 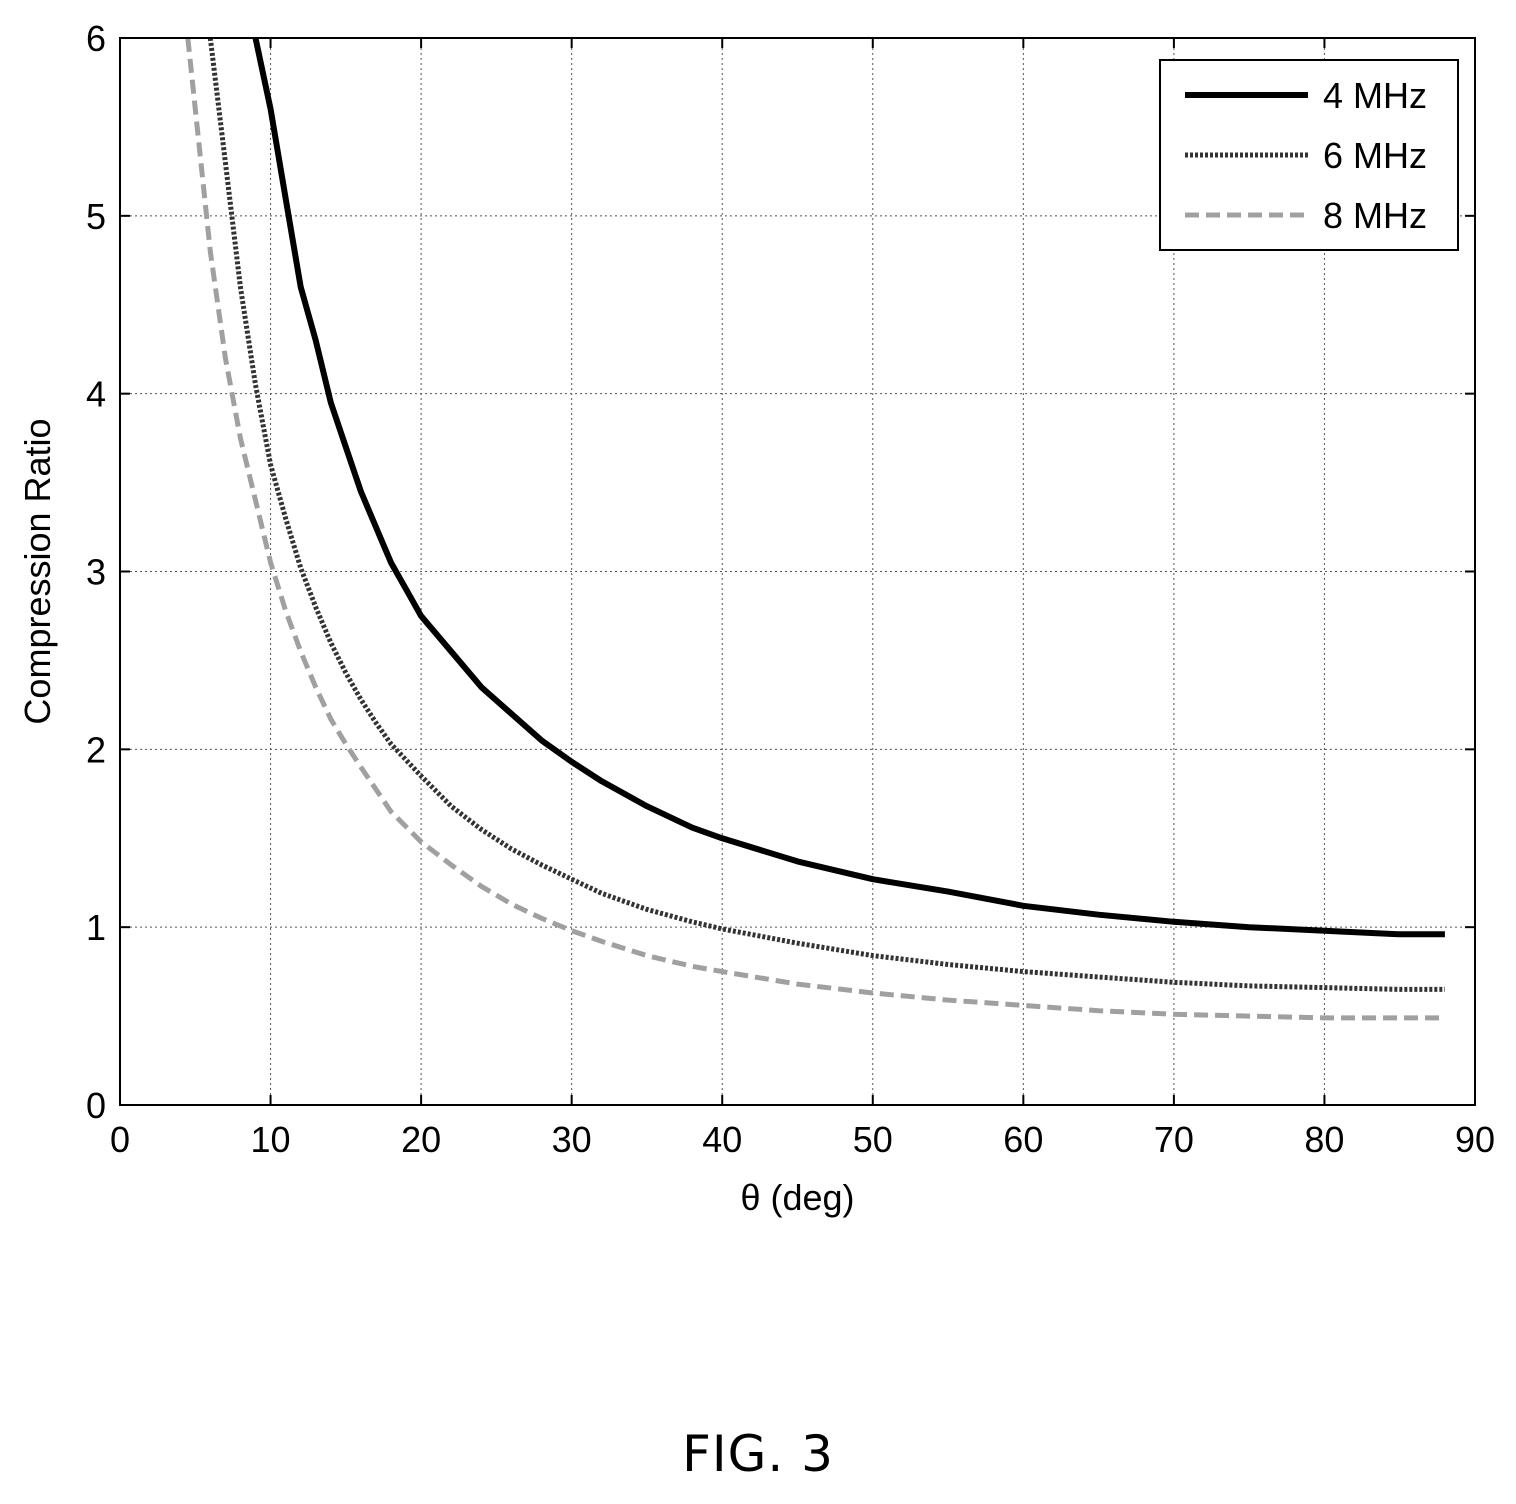 I want to click on y-tick-label: 6, so click(x=96, y=38).